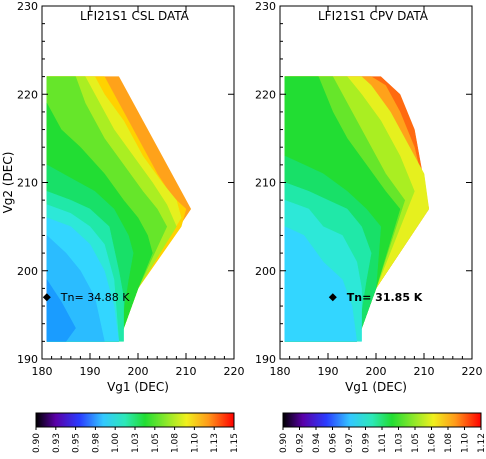 The image size is (486, 459). What do you see at coordinates (135, 16) in the screenshot?
I see `chart-title-csl: LFI21S1 CSL DATA` at bounding box center [135, 16].